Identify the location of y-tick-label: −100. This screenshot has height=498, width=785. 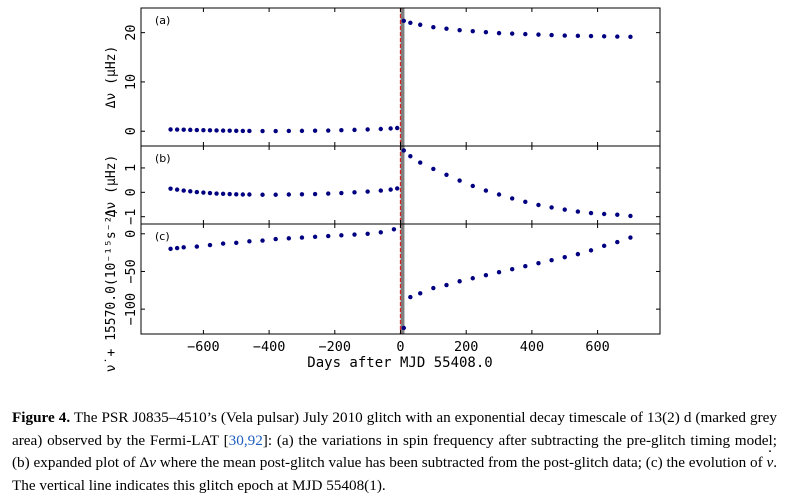
(131, 309).